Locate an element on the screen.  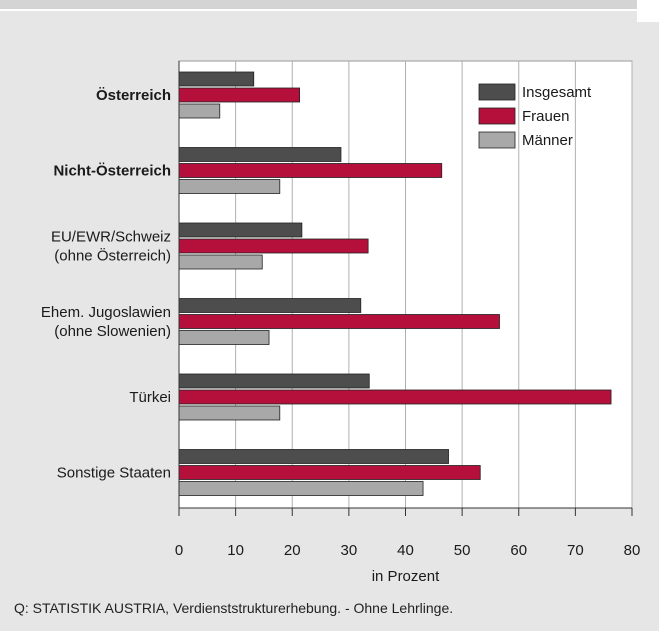
top-band is located at coordinates (329, 11).